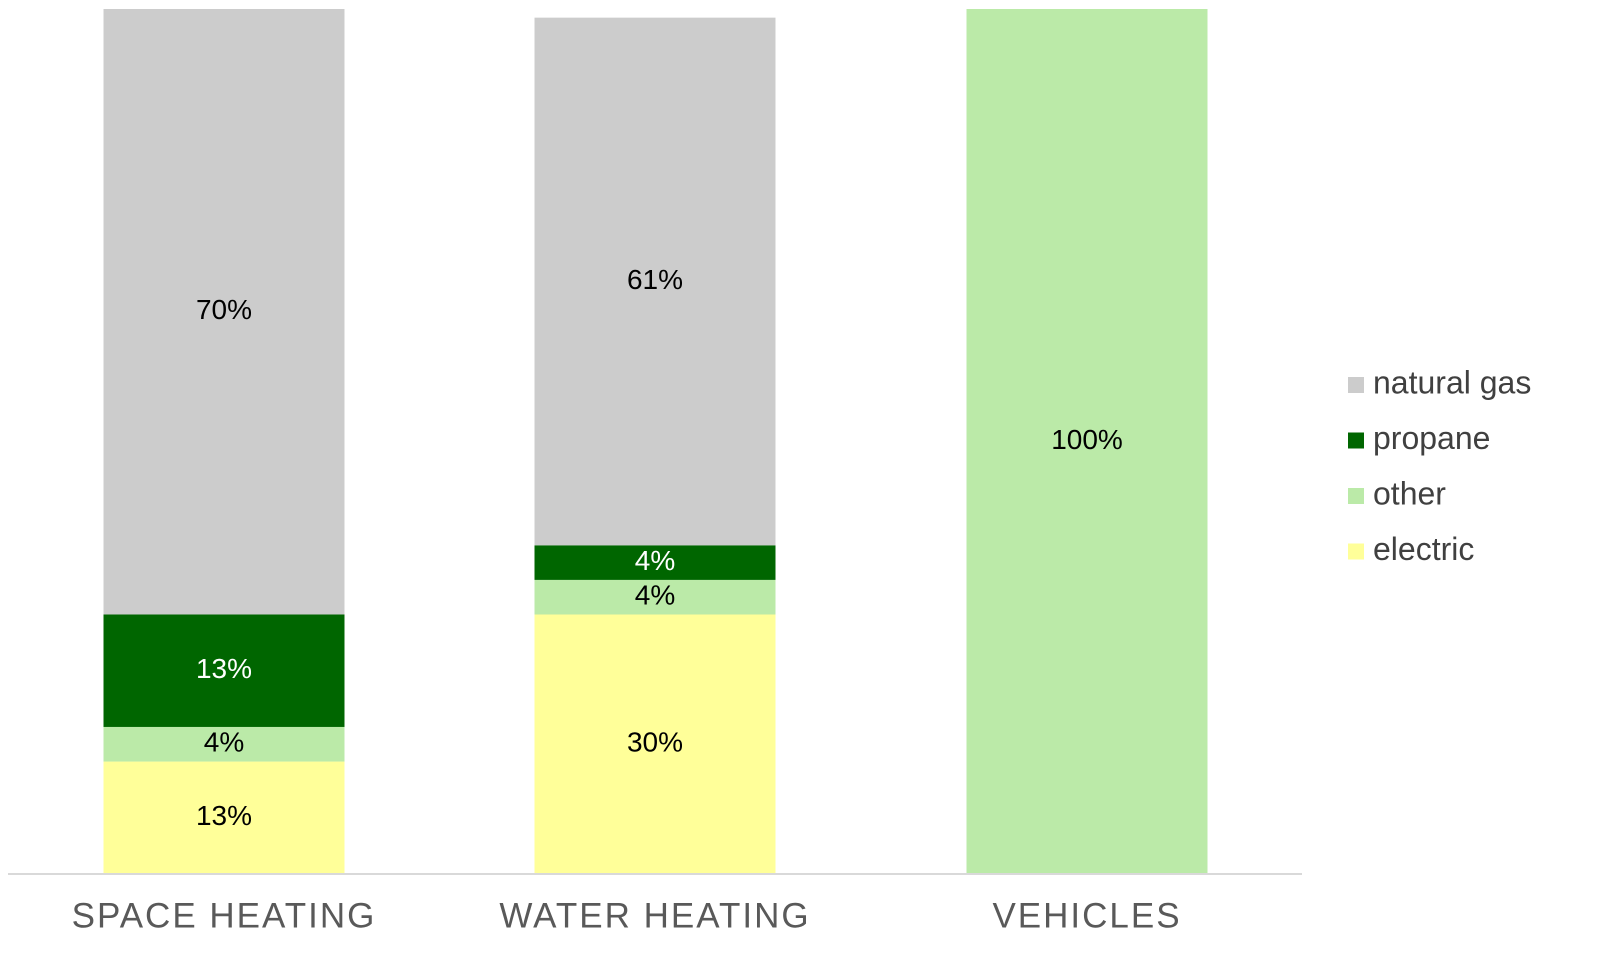  I want to click on data-label: 70%, so click(224, 309).